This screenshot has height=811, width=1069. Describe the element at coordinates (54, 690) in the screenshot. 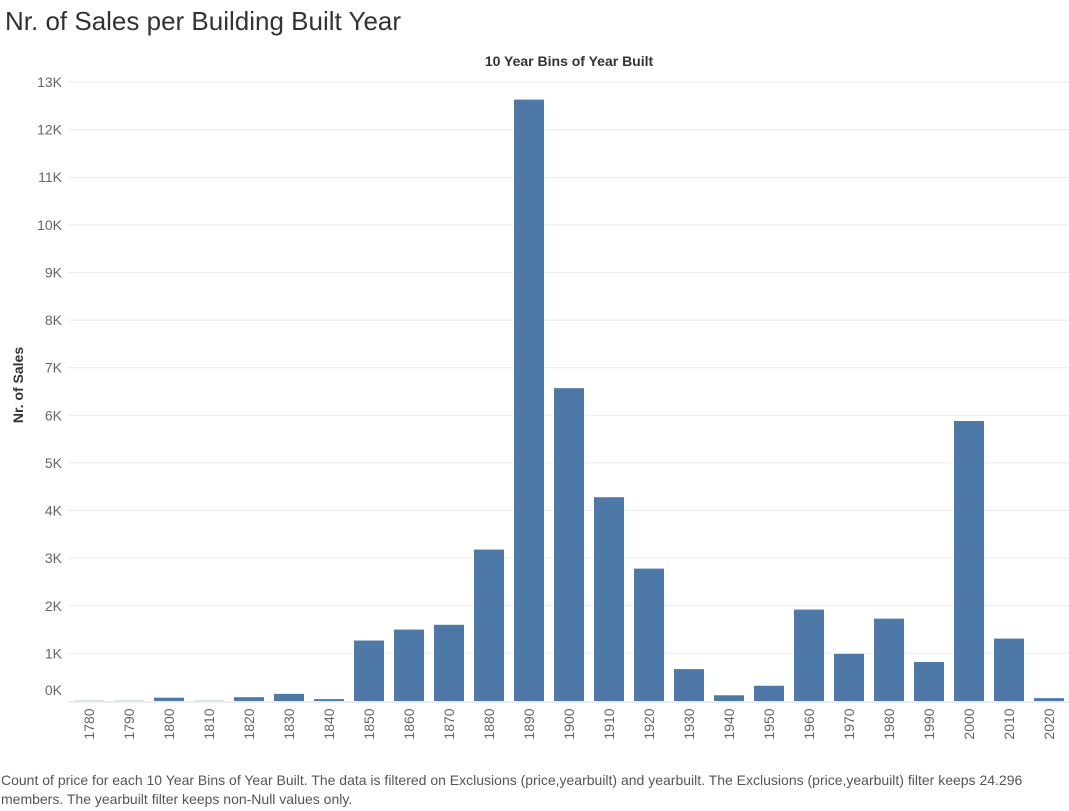

I see `y-tick-label: 0K` at that location.